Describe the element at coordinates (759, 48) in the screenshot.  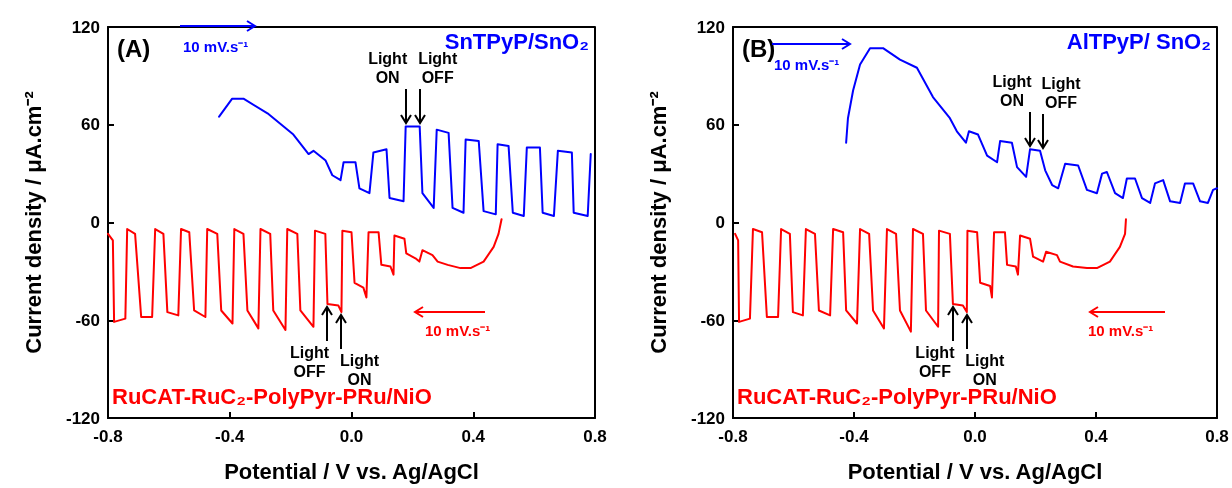
I see `chart-title: (B)` at that location.